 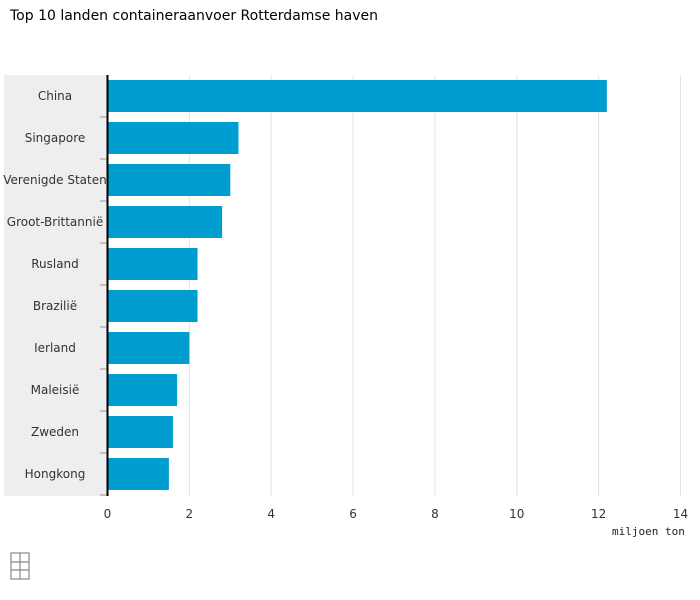 What do you see at coordinates (55, 432) in the screenshot?
I see `category-label: Zweden` at bounding box center [55, 432].